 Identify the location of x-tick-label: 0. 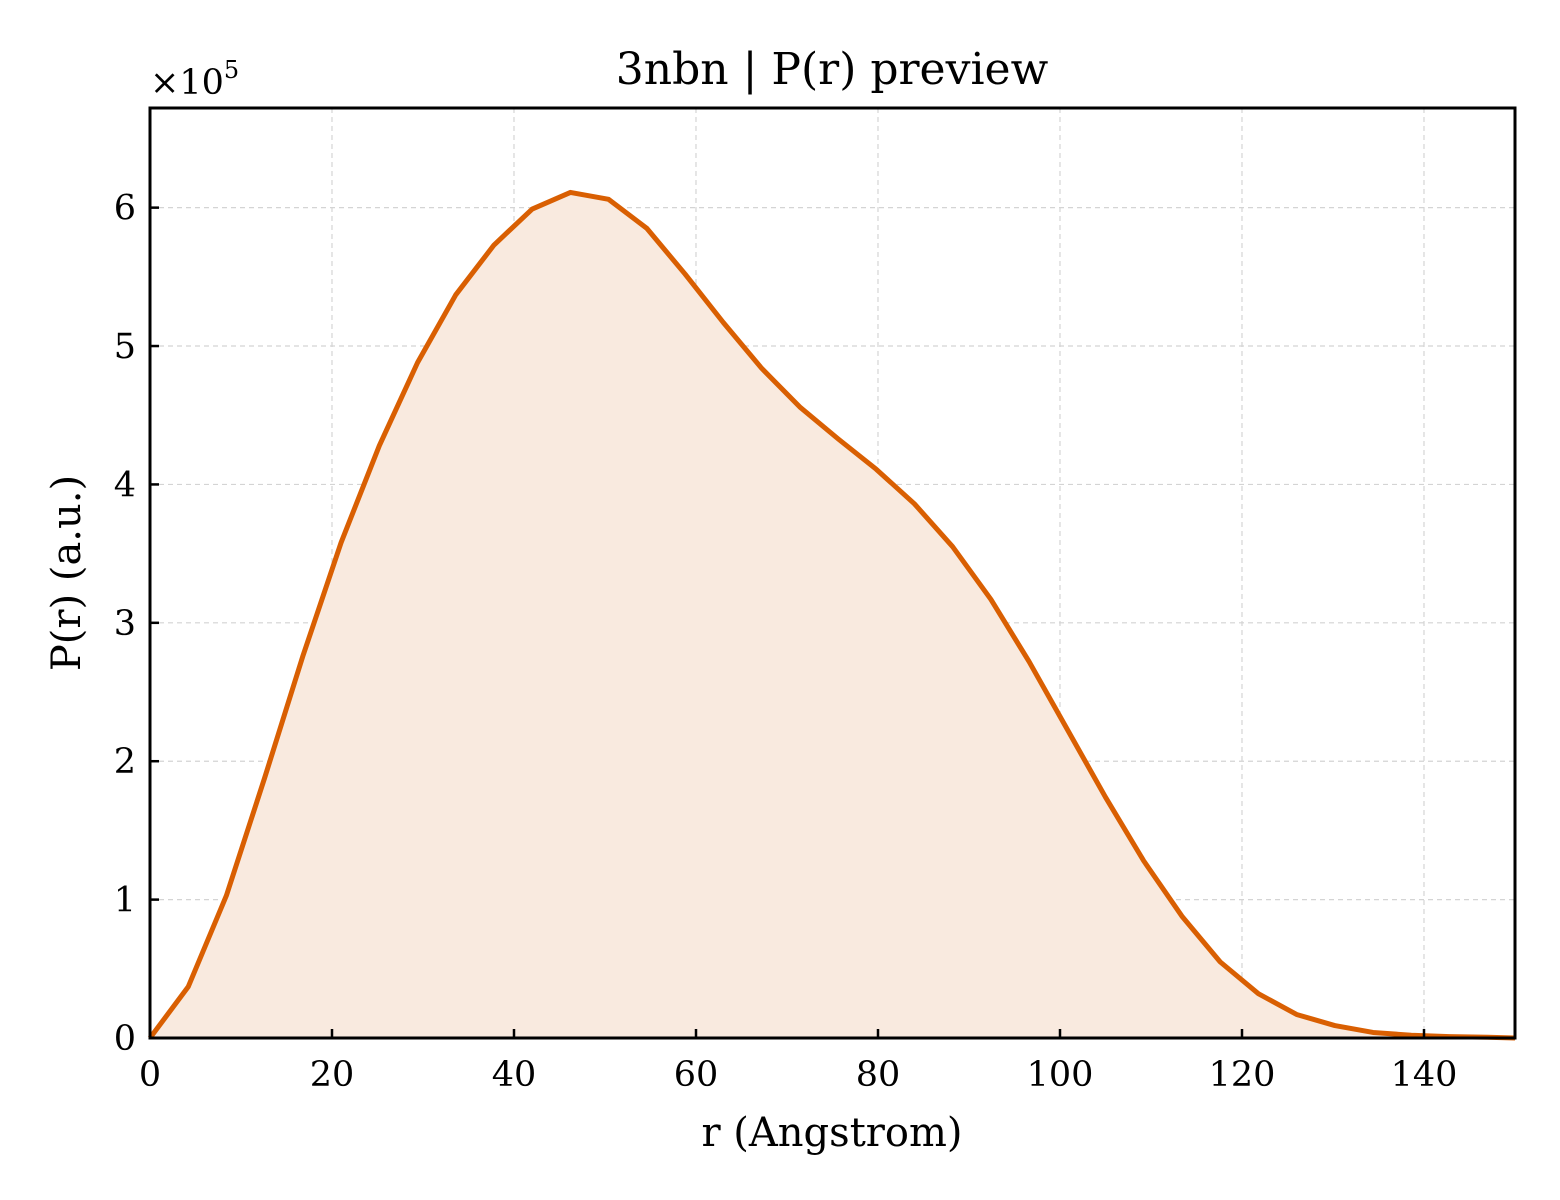
(150, 1075).